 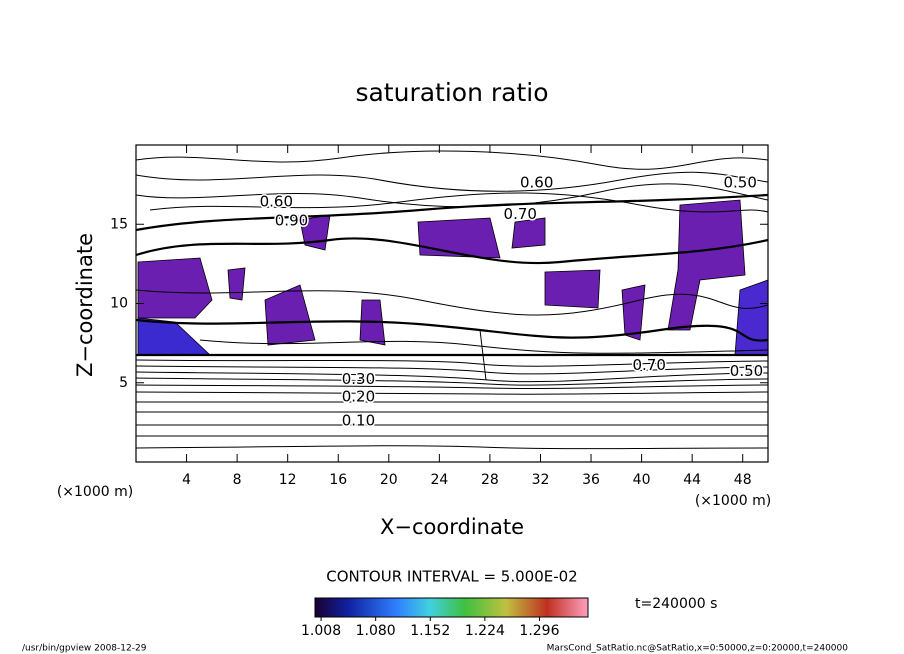 What do you see at coordinates (291, 221) in the screenshot?
I see `contour-label: 0.90` at bounding box center [291, 221].